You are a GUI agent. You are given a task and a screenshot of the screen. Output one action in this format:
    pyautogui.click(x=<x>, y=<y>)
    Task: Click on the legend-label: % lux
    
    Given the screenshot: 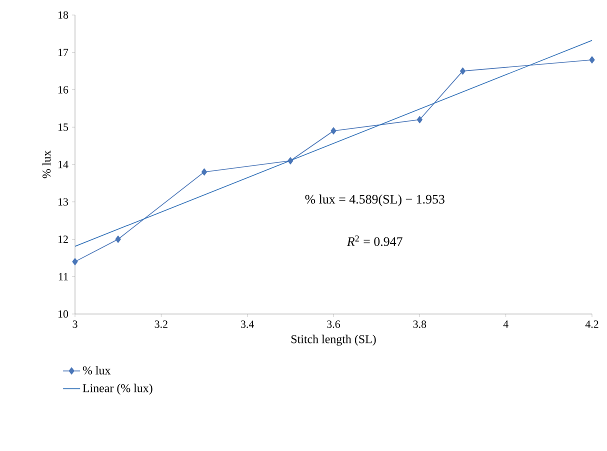 What is the action you would take?
    pyautogui.click(x=96, y=370)
    